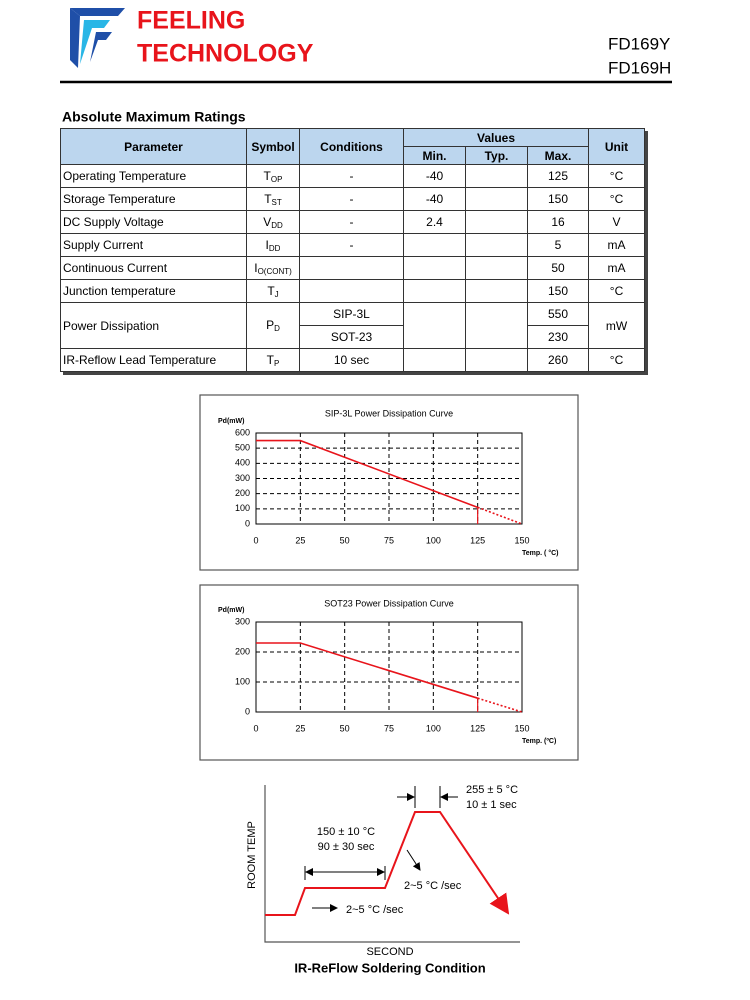  Describe the element at coordinates (277, 328) in the screenshot. I see `symbol-subscript: D` at that location.